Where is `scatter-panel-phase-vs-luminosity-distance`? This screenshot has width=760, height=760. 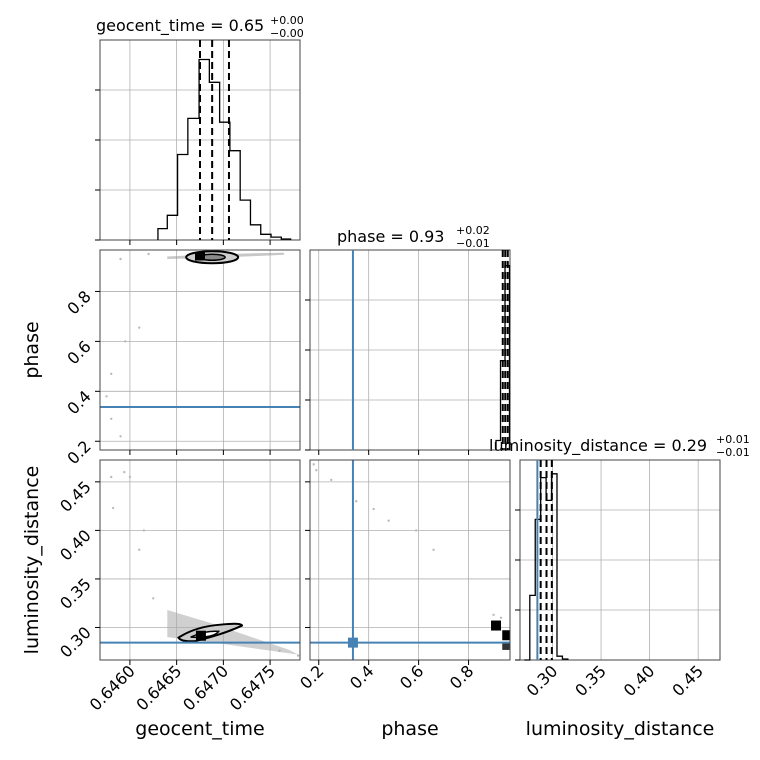
scatter-panel-phase-vs-luminosity-distance is located at coordinates (408, 562).